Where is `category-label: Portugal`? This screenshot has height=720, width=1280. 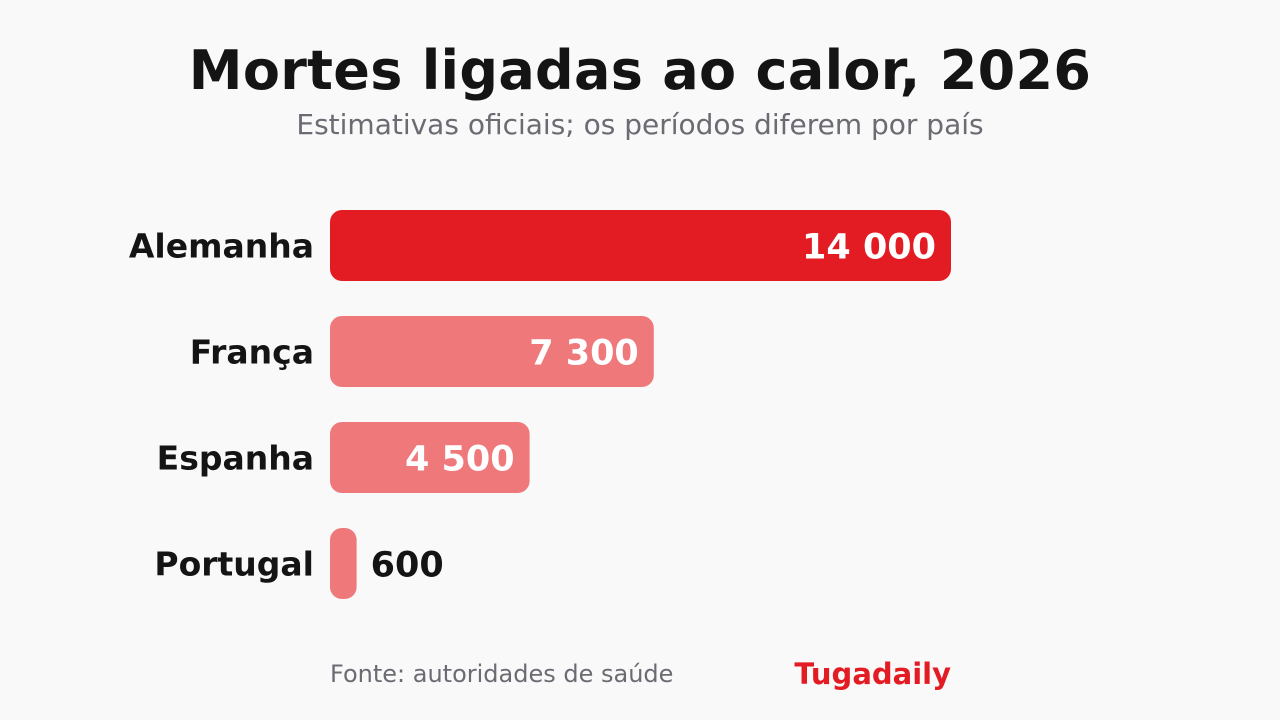
category-label: Portugal is located at coordinates (234, 564).